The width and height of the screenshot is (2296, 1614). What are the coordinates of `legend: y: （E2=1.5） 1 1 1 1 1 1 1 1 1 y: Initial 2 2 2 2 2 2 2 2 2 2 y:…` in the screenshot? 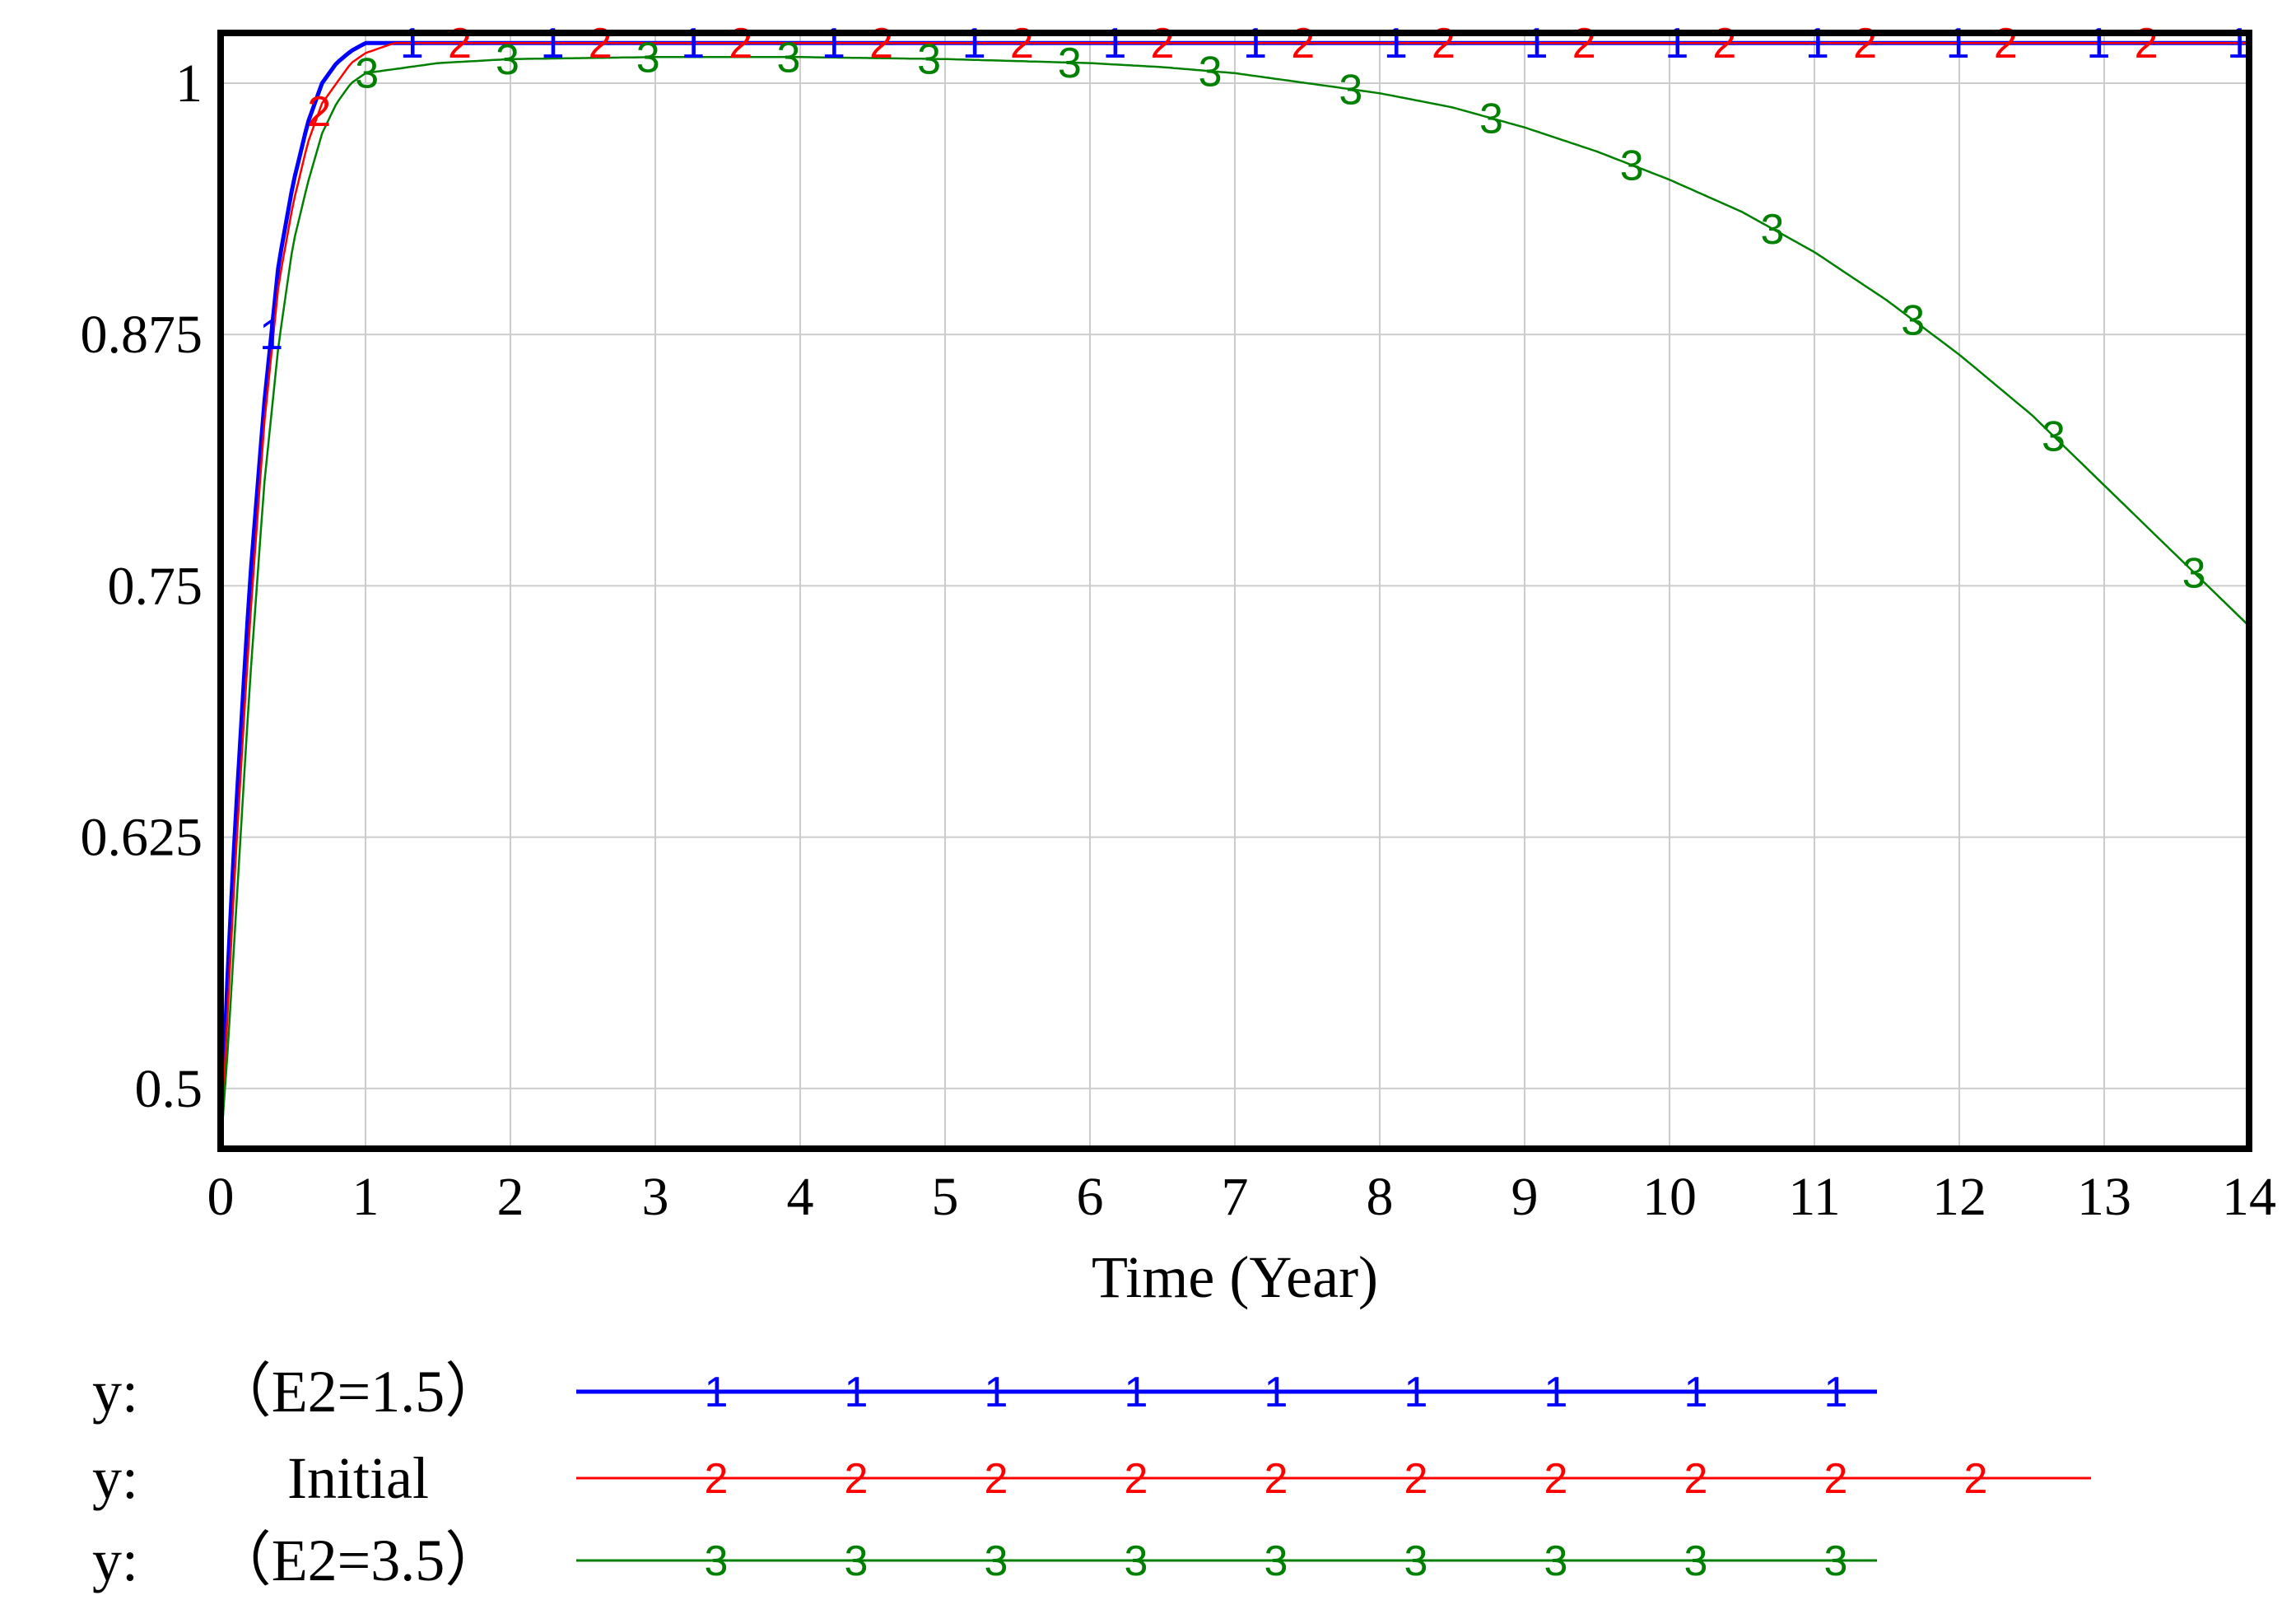 It's located at (1091, 1476).